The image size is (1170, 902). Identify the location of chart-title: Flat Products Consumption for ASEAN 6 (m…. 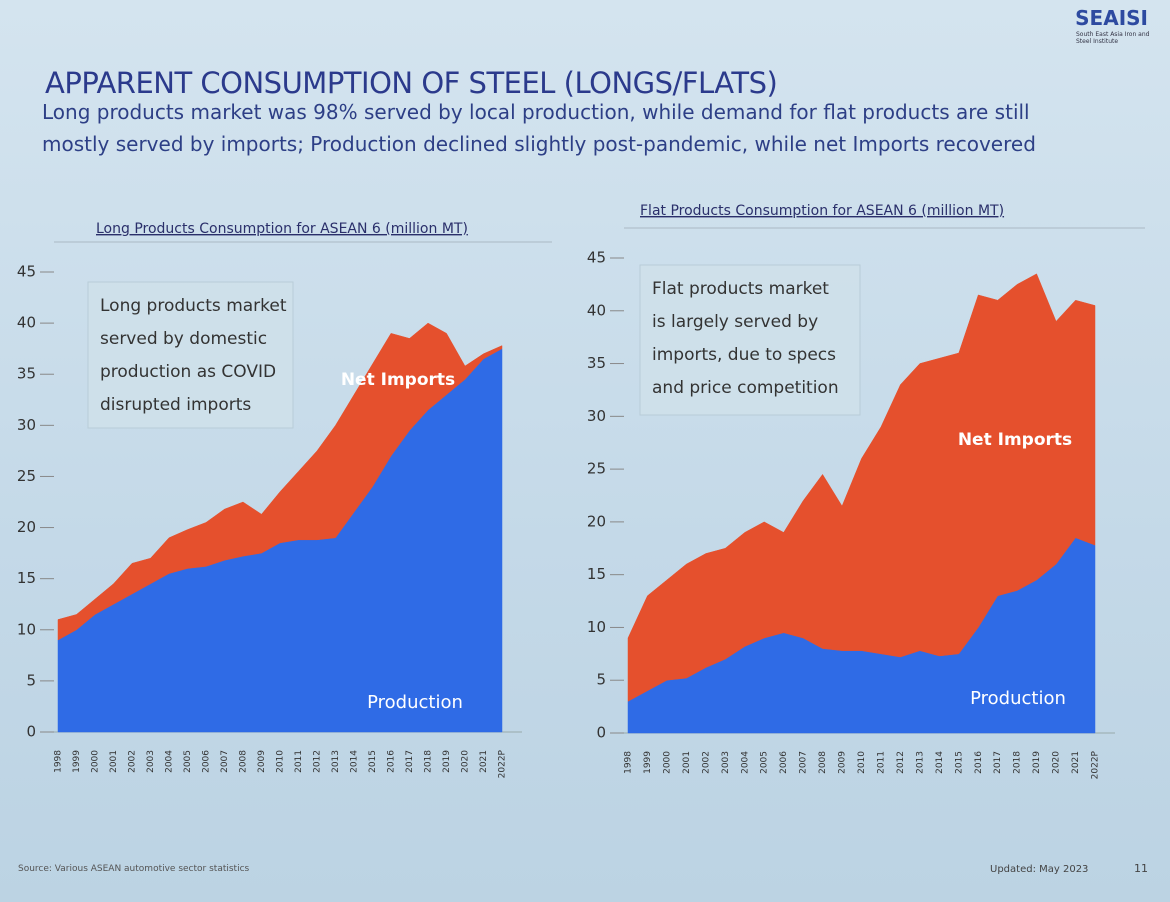
(822, 211).